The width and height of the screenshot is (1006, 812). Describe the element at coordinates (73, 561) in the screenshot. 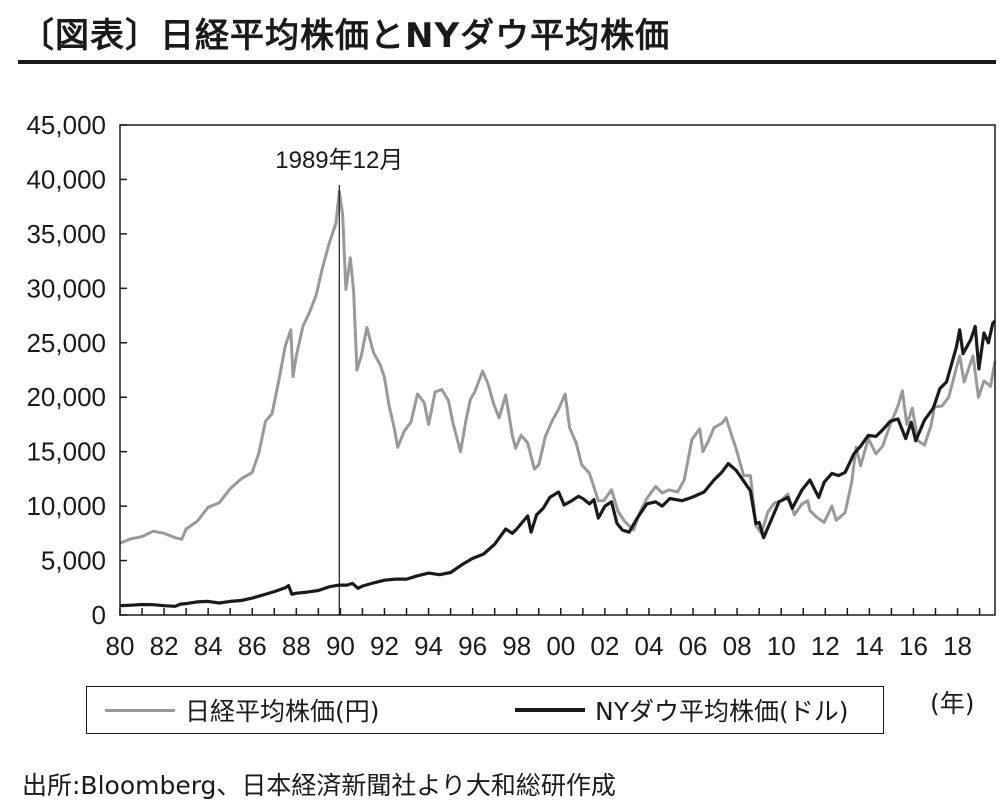

I see `y-tick-label: 5,000` at that location.